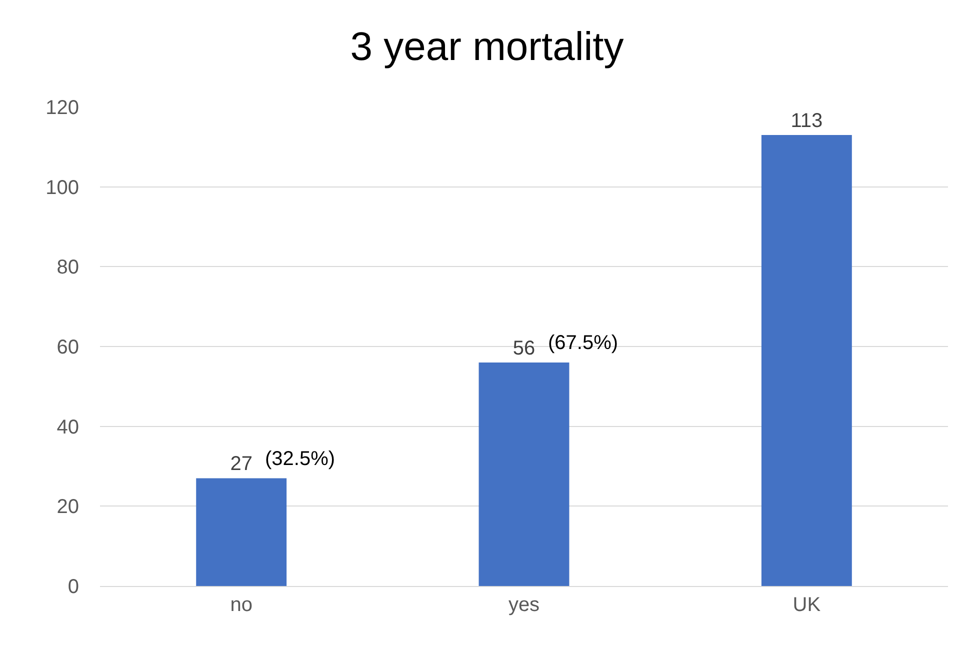 This screenshot has width=974, height=654. What do you see at coordinates (241, 605) in the screenshot?
I see `x-tick-label: no` at bounding box center [241, 605].